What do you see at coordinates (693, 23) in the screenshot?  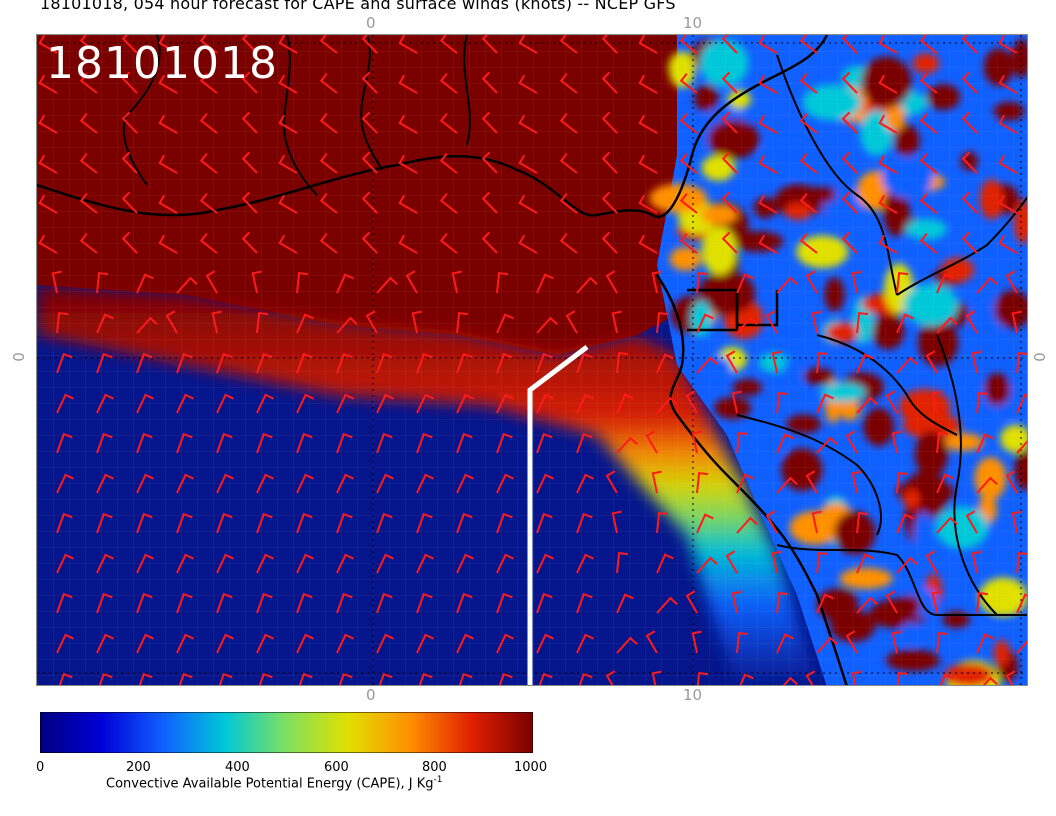 I see `top-tick-10: 10` at bounding box center [693, 23].